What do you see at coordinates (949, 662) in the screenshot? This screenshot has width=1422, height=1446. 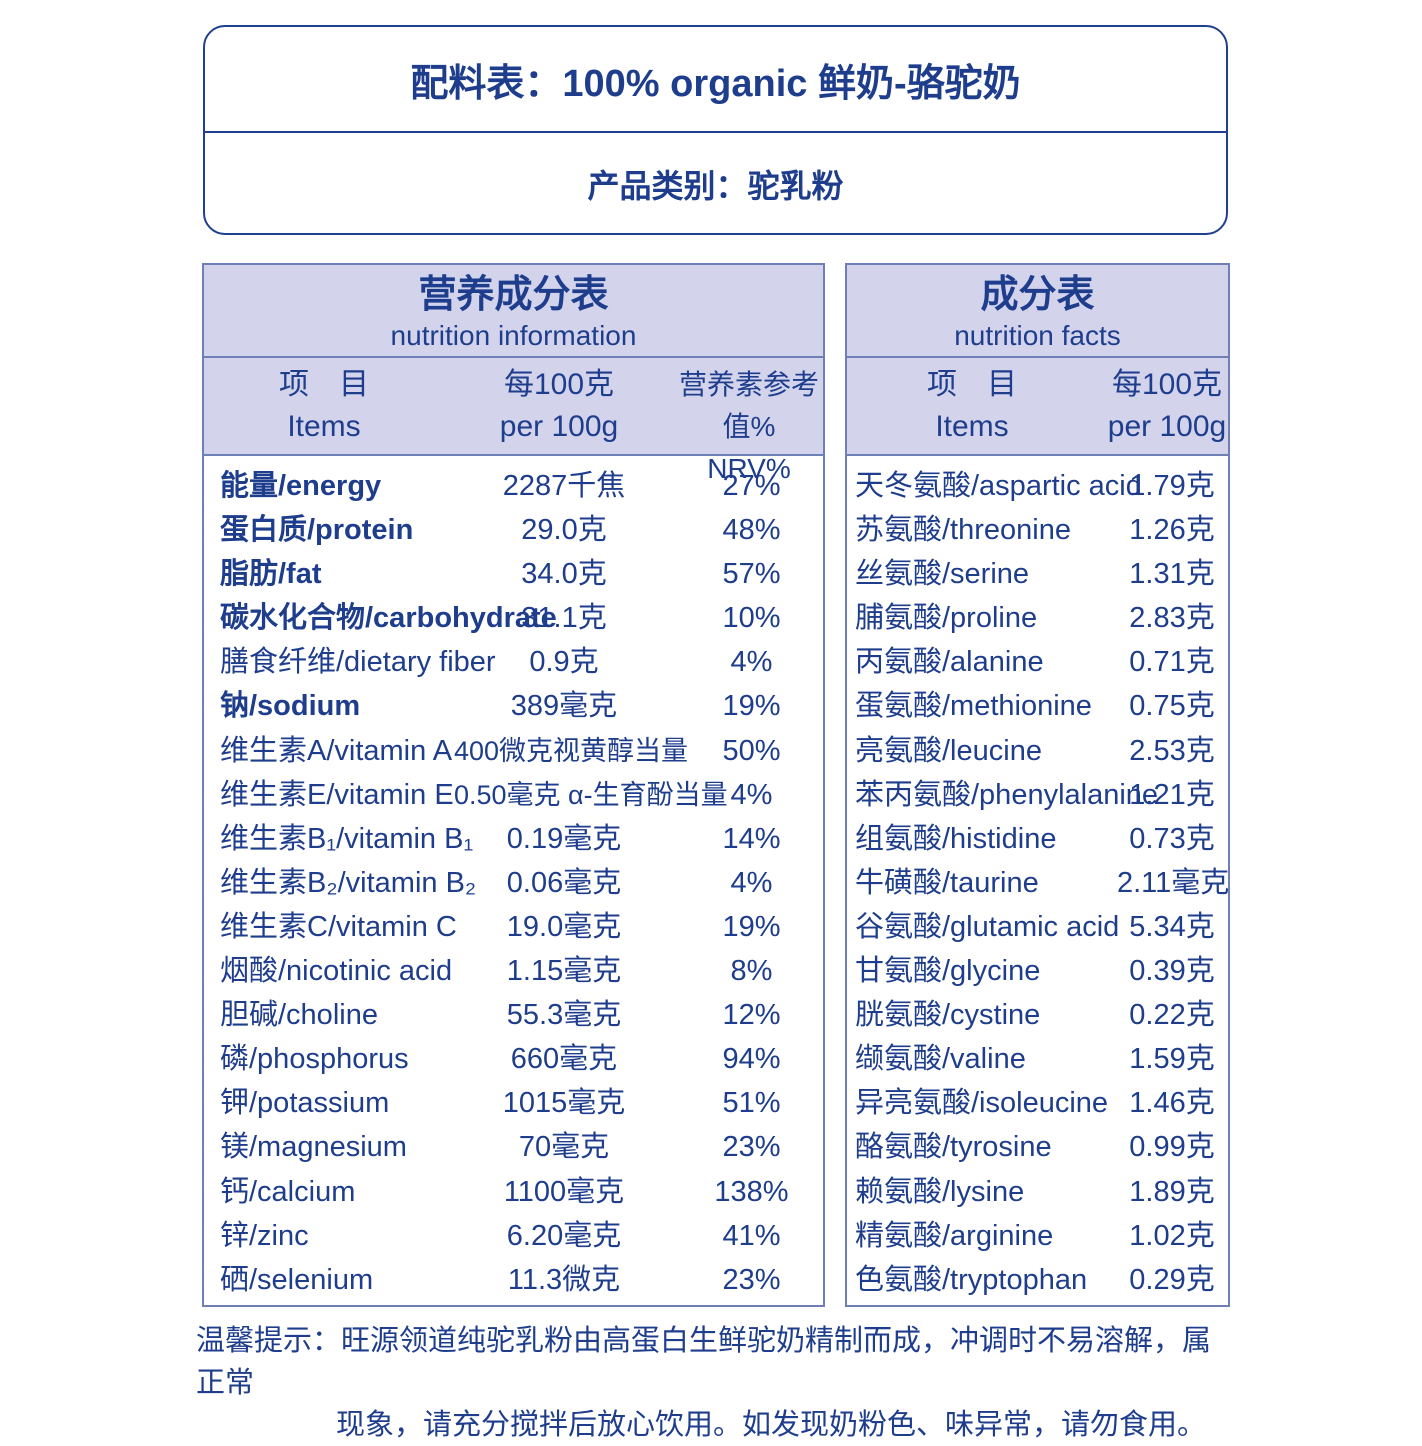 I see `facts-item-name: 丙氨酸/alanine` at bounding box center [949, 662].